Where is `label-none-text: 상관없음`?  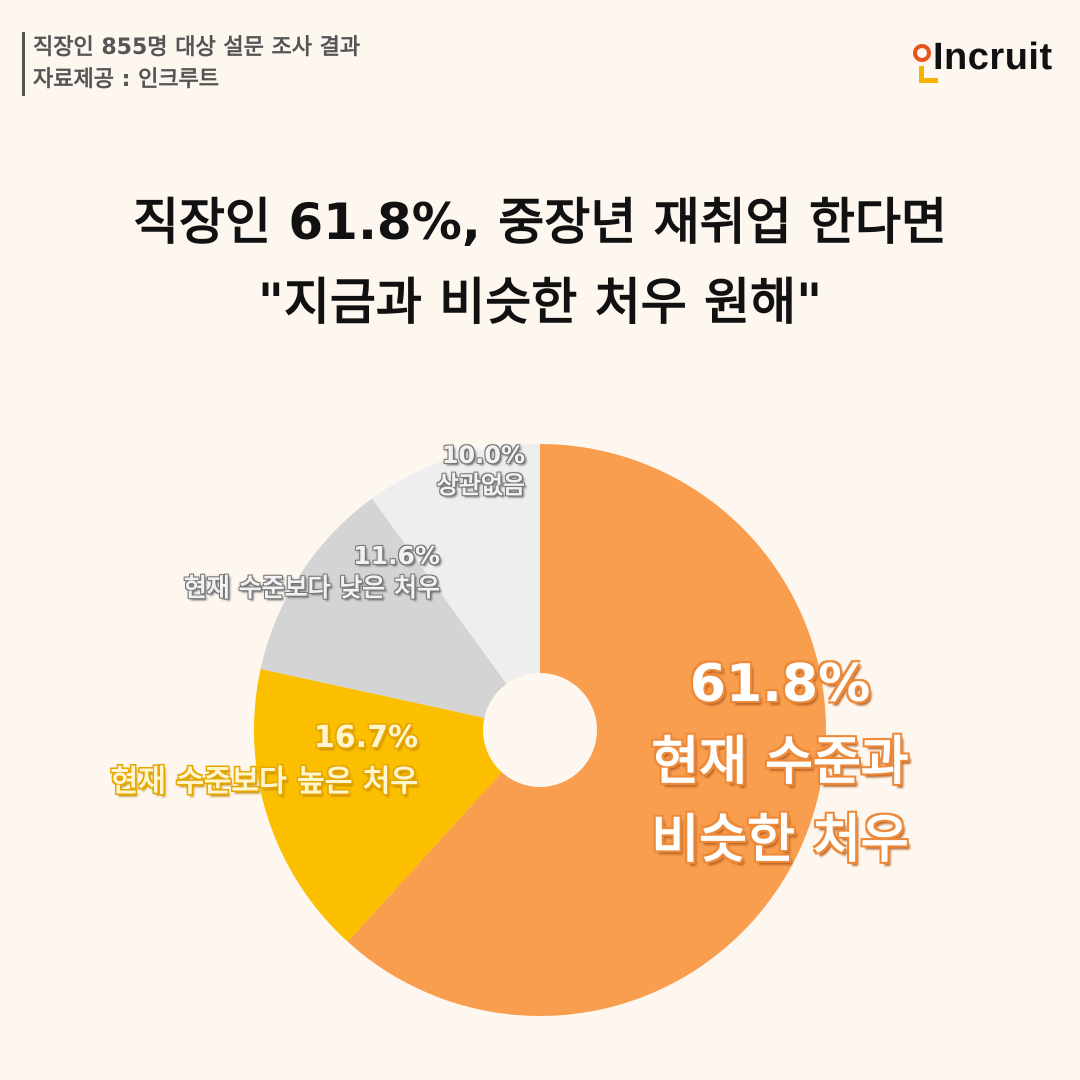
label-none-text: 상관없음 is located at coordinates (480, 485).